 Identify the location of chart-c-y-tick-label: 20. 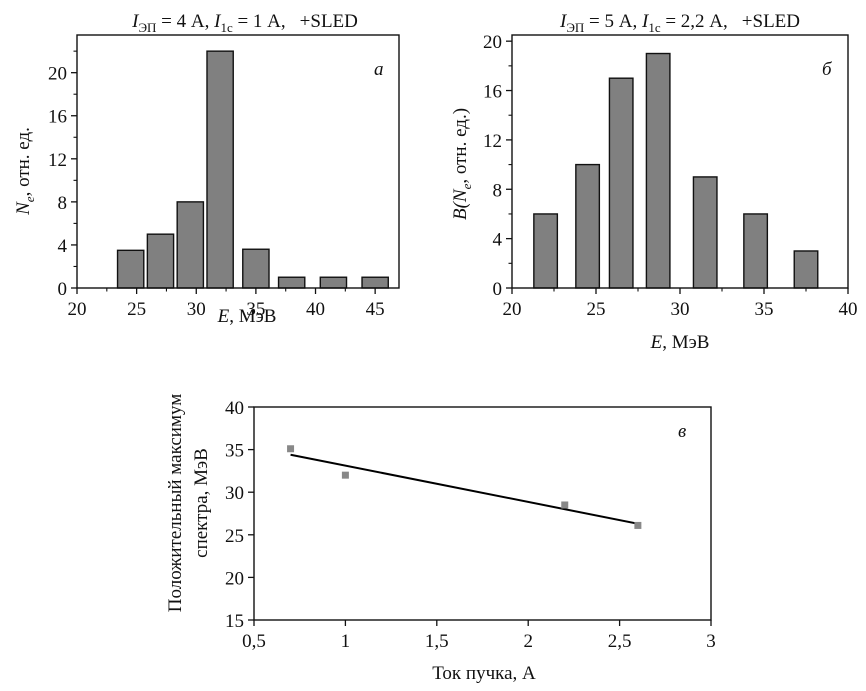
(234, 578).